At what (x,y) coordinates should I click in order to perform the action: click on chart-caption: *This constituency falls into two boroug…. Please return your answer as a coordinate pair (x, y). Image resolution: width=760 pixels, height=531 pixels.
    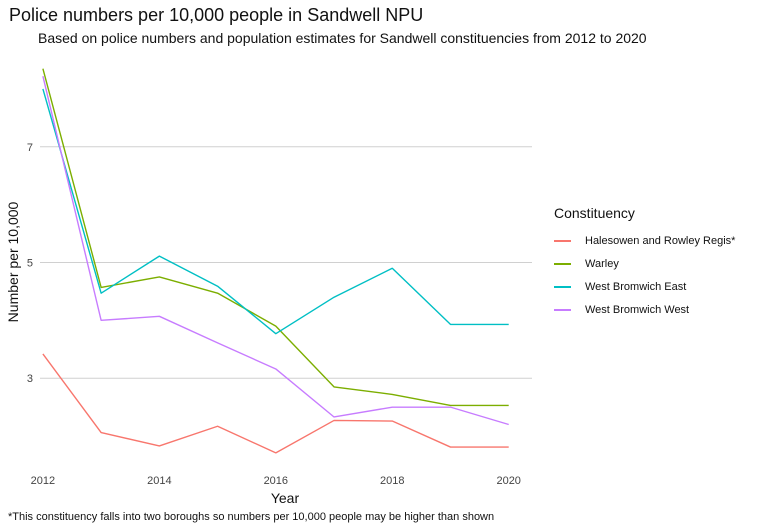
    Looking at the image, I should click on (251, 517).